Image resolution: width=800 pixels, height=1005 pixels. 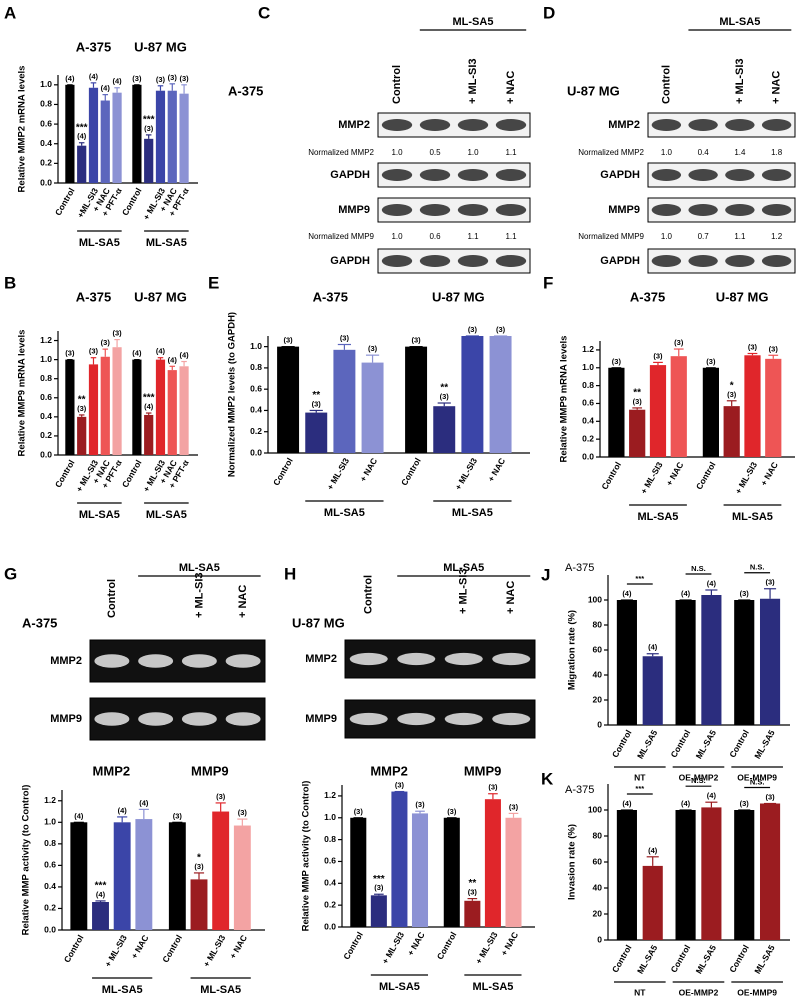 I want to click on y-axis-label: Relative MMP2 mRNA levels, so click(x=22, y=129).